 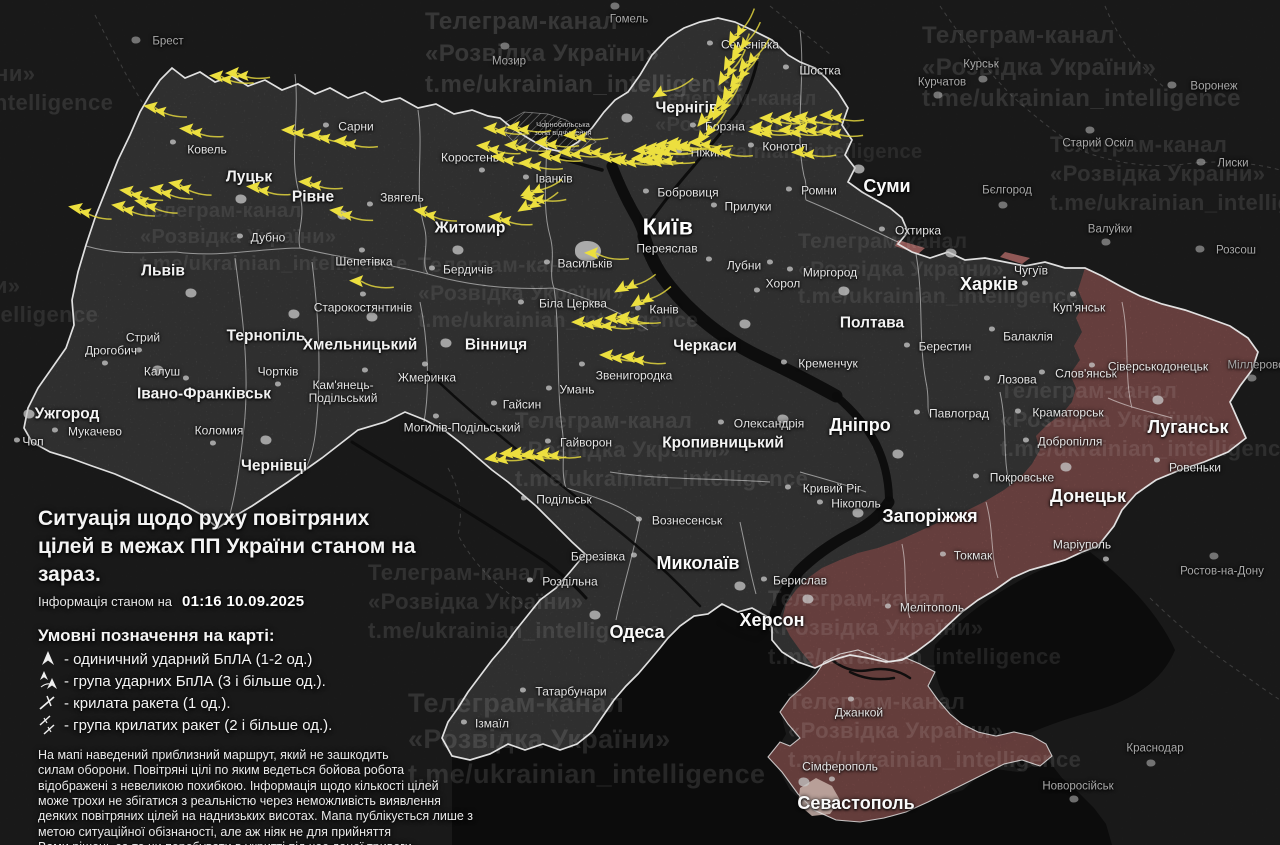 I want to click on legend-item-label: - група ударних БпЛА (3 і більше од.)., so click(x=195, y=681).